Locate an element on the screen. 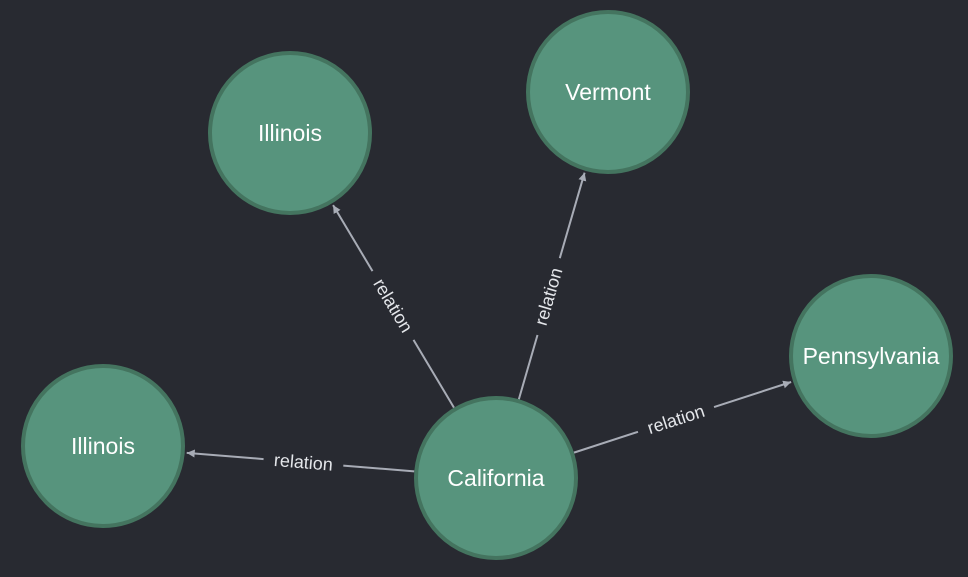  node-label: Pennsylvania is located at coordinates (871, 356).